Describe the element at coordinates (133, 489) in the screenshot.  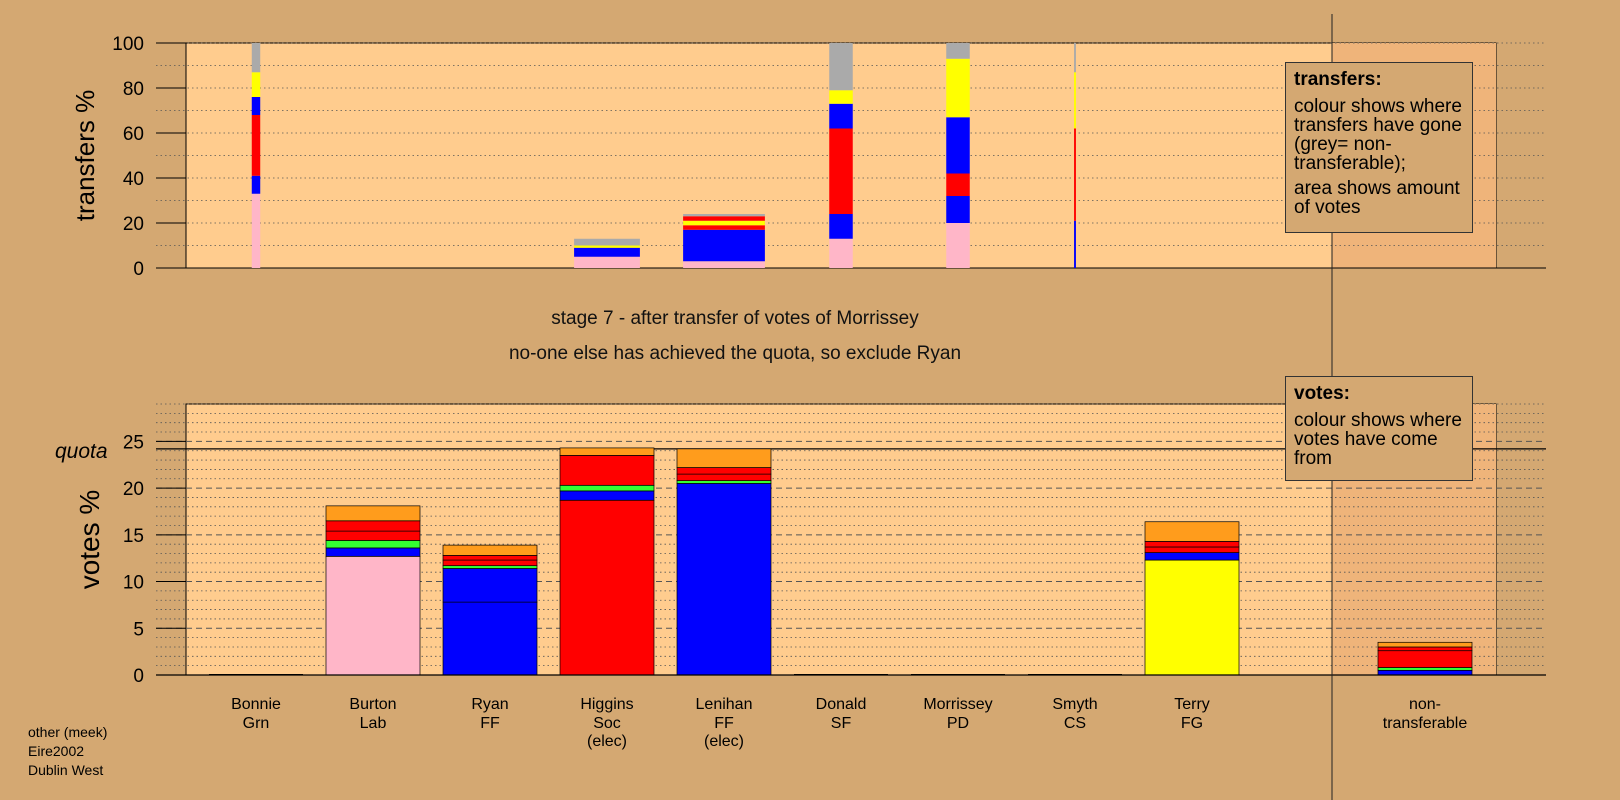
I see `votes-y-tick-label: 20` at that location.